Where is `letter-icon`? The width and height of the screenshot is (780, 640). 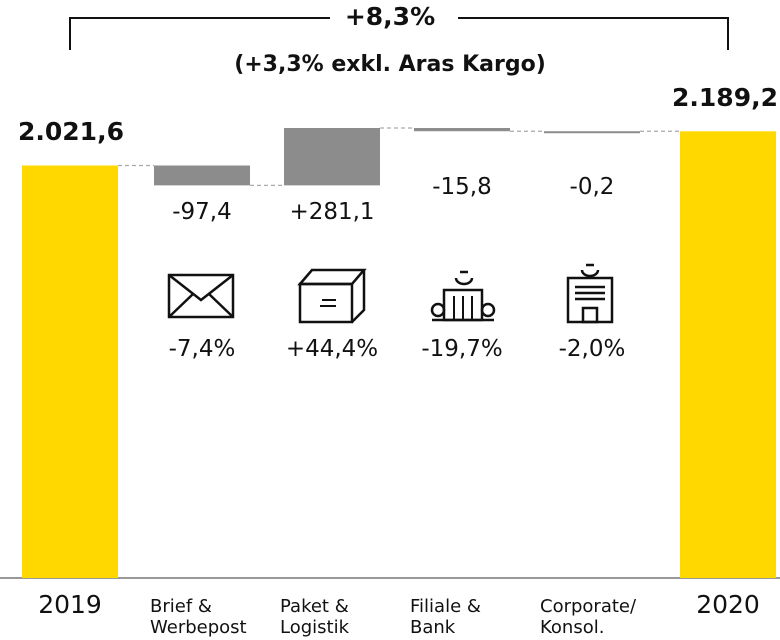 letter-icon is located at coordinates (201, 296).